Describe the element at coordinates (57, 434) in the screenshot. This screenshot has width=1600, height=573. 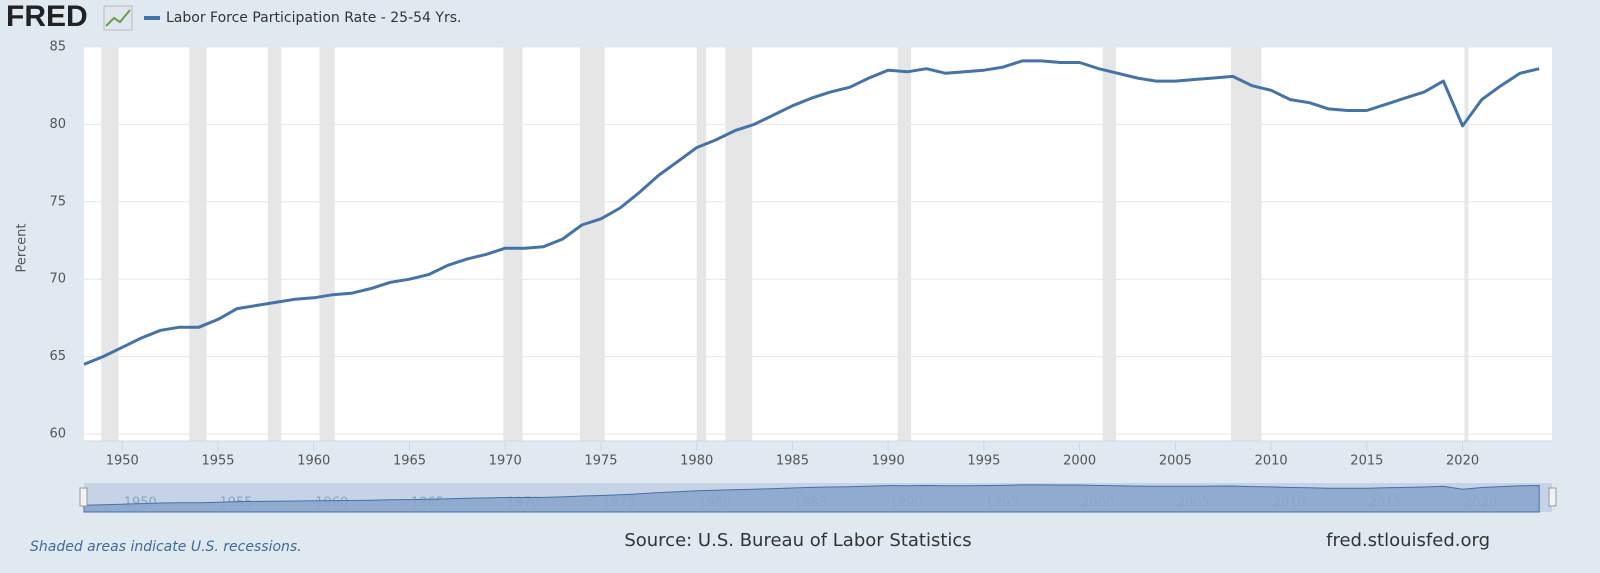
I see `y-tick-label: 60` at that location.